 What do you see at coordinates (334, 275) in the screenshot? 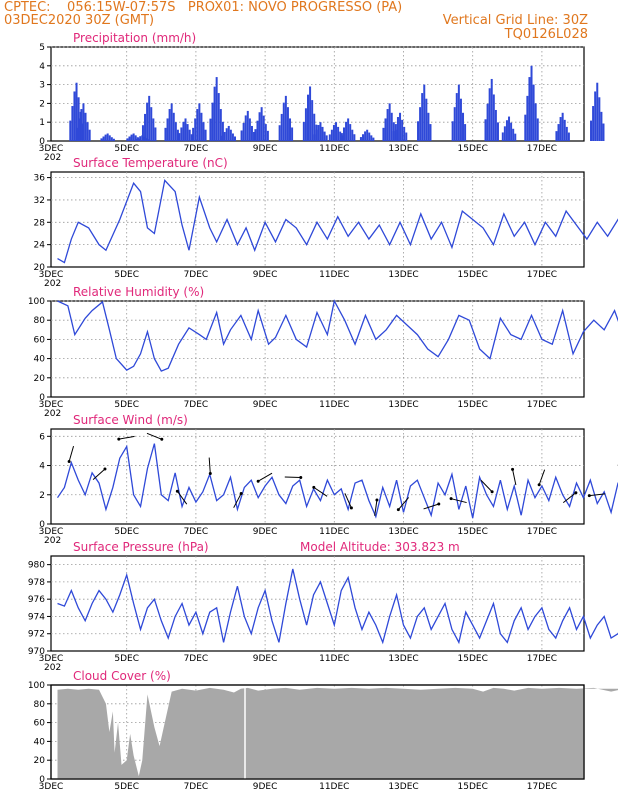
I see `x-date-label: 11DEC` at bounding box center [334, 275].